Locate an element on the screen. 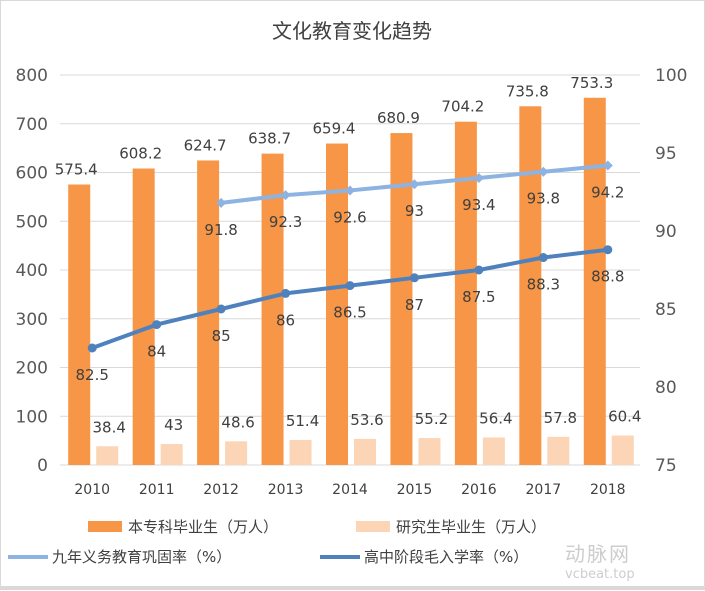 This screenshot has height=591, width=705. data-label-compulsory: 91.8 is located at coordinates (220, 230).